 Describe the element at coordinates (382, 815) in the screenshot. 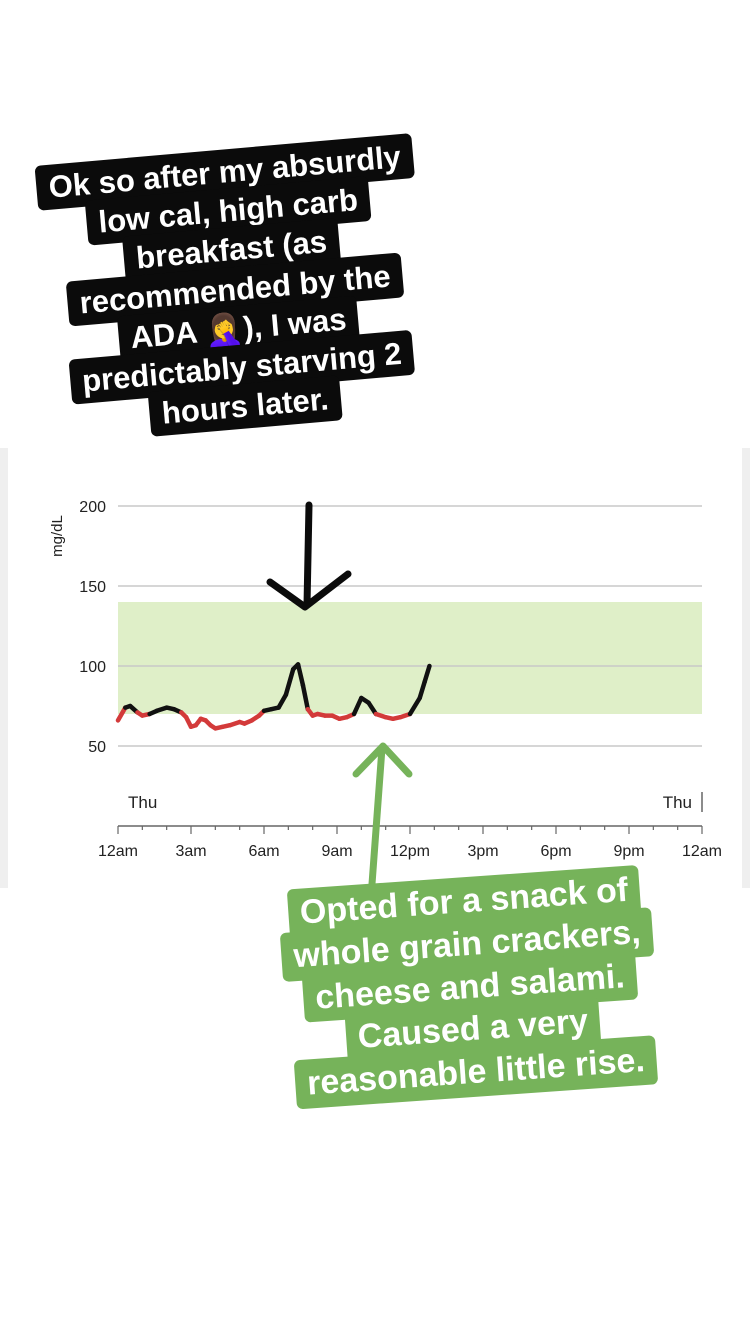

I see `green-up-arrow` at that location.